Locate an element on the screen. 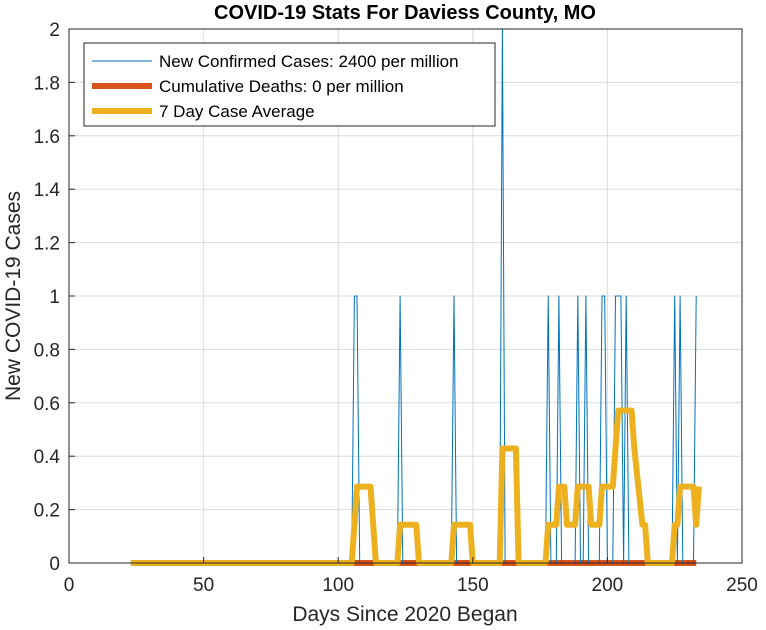 This screenshot has width=766, height=630. y-tick-label: 1.4 is located at coordinates (47, 190).